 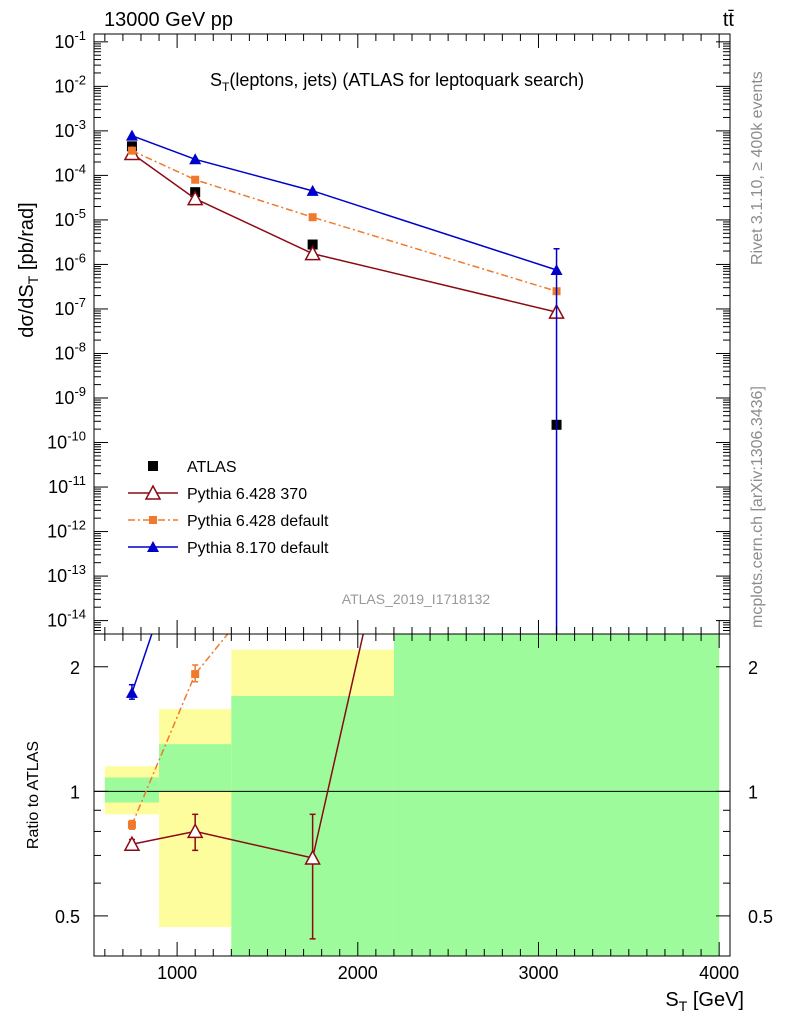 I want to click on ratio-line-p6_default, so click(x=180, y=730).